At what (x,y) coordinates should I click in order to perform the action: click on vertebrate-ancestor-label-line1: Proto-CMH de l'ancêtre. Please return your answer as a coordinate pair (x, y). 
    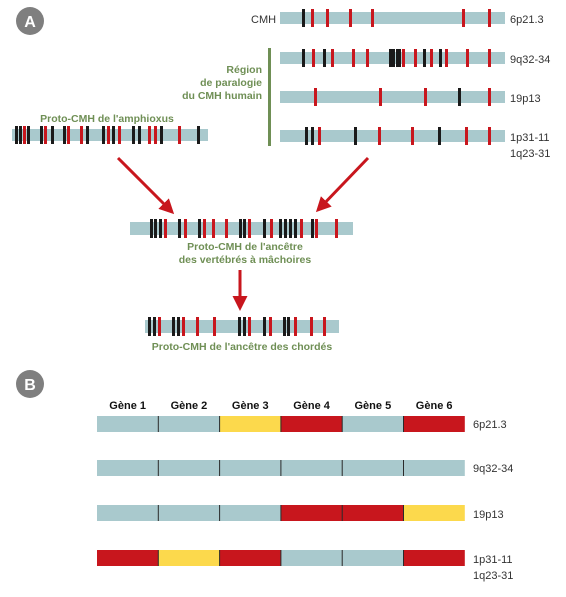
    Looking at the image, I should click on (245, 247).